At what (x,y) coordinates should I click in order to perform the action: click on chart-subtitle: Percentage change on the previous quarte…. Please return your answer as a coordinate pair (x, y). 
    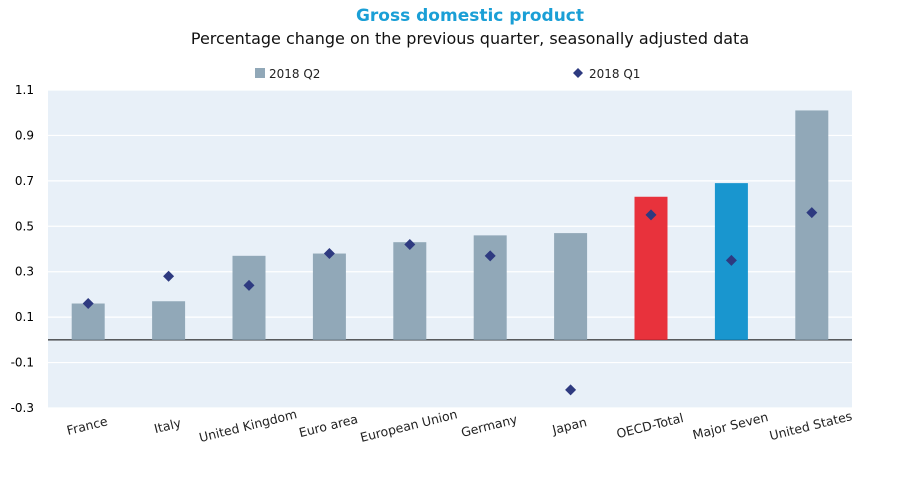
    Looking at the image, I should click on (470, 38).